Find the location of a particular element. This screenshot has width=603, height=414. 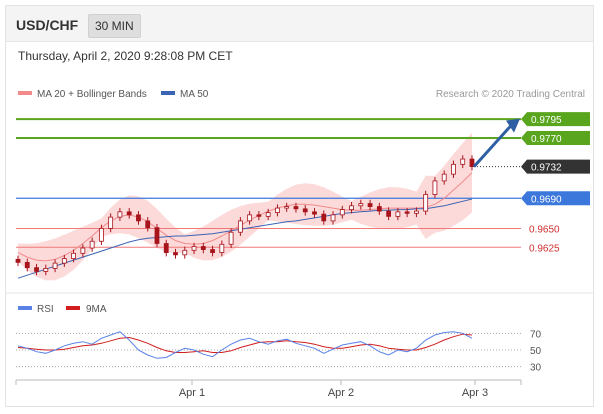

level-tag-0.9795 is located at coordinates (555, 119).